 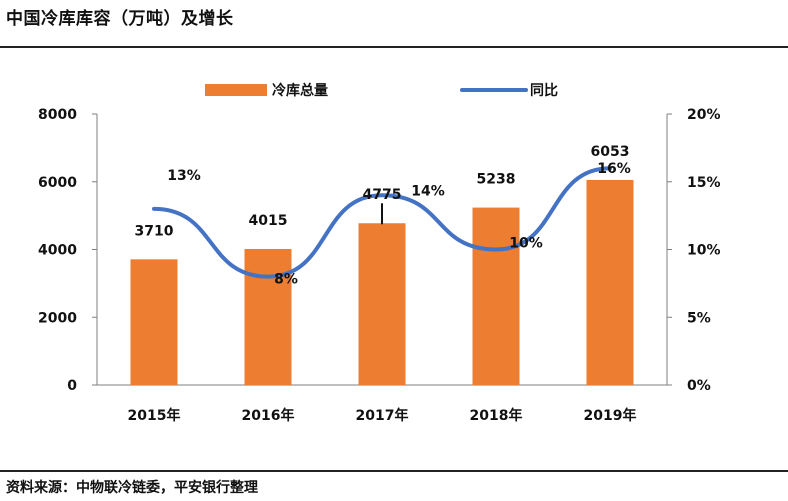 What do you see at coordinates (382, 195) in the screenshot?
I see `bar-value-label: 4775` at bounding box center [382, 195].